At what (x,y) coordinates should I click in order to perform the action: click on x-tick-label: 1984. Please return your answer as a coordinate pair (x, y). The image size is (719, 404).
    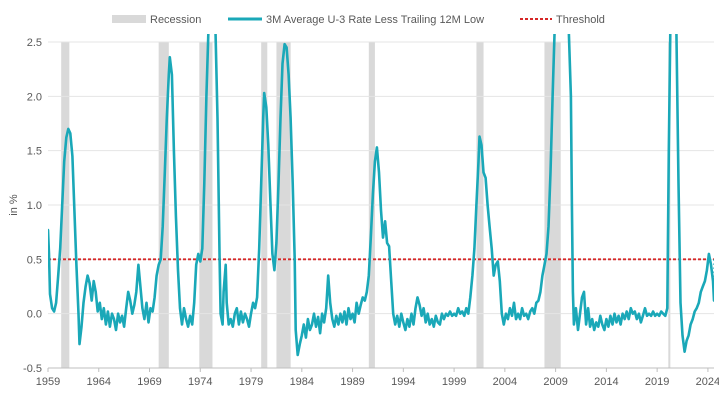
    Looking at the image, I should click on (302, 382).